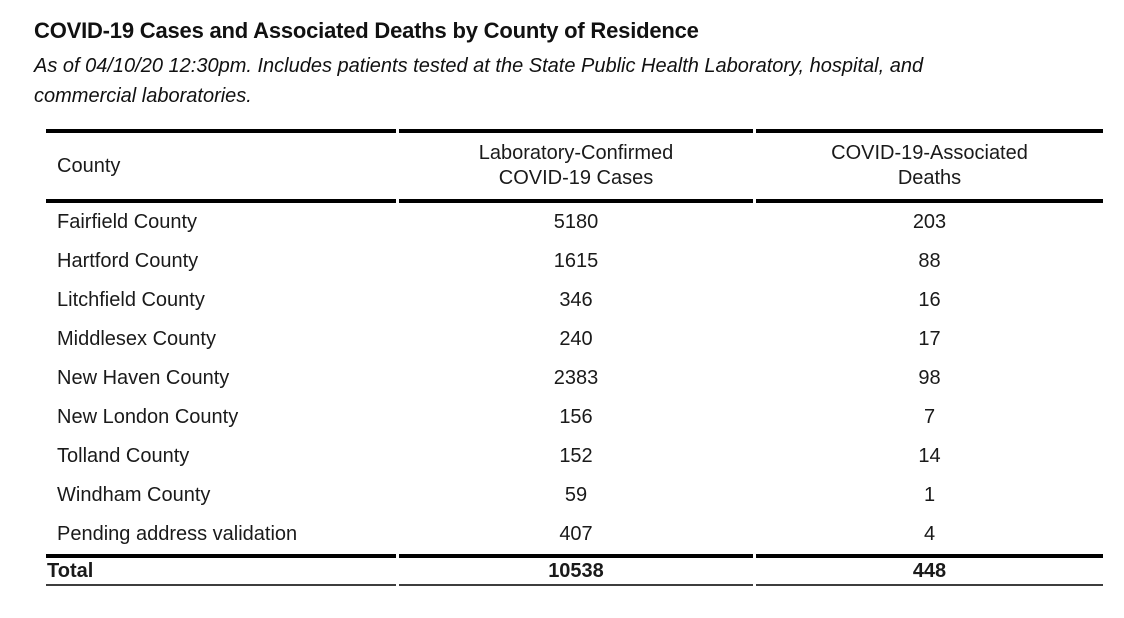  I want to click on cell-deaths: 1, so click(929, 495).